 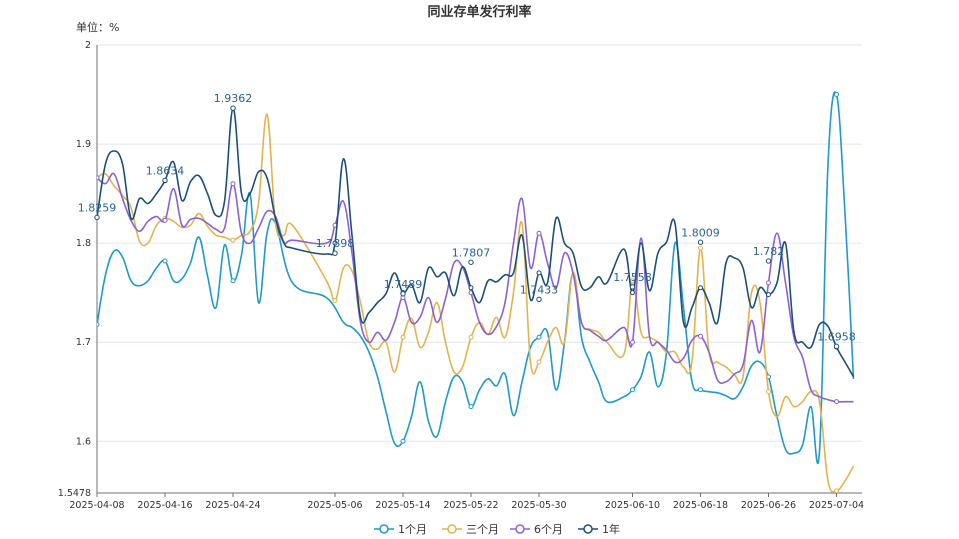 I want to click on annotation-label: 1.7807, so click(x=471, y=252).